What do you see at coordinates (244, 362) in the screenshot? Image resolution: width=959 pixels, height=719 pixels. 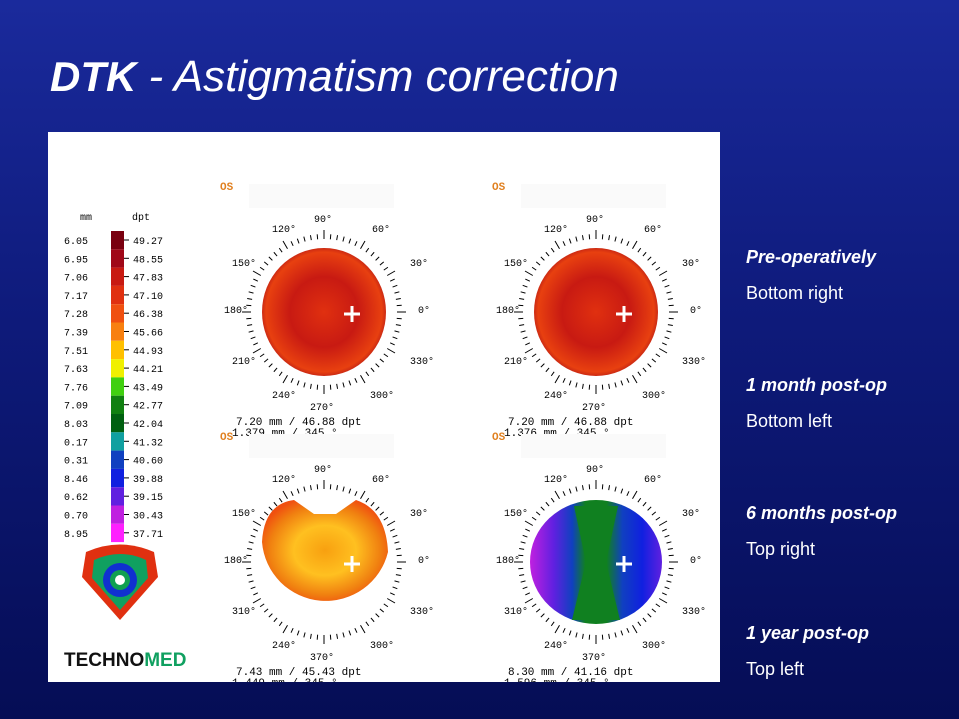 I see `degree-label: 210°` at bounding box center [244, 362].